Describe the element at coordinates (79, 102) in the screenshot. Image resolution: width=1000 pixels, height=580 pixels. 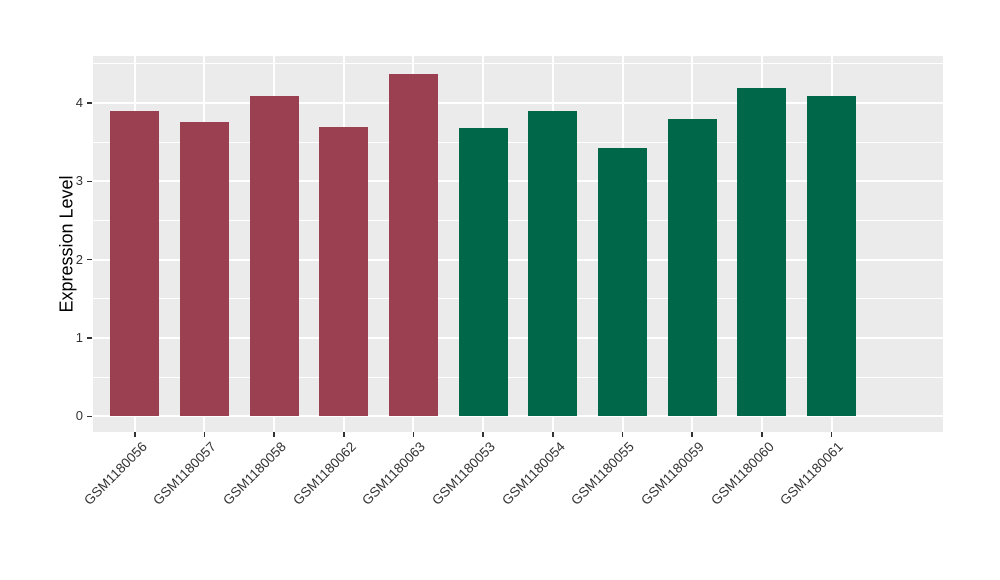
I see `y-tick-label: 4` at that location.